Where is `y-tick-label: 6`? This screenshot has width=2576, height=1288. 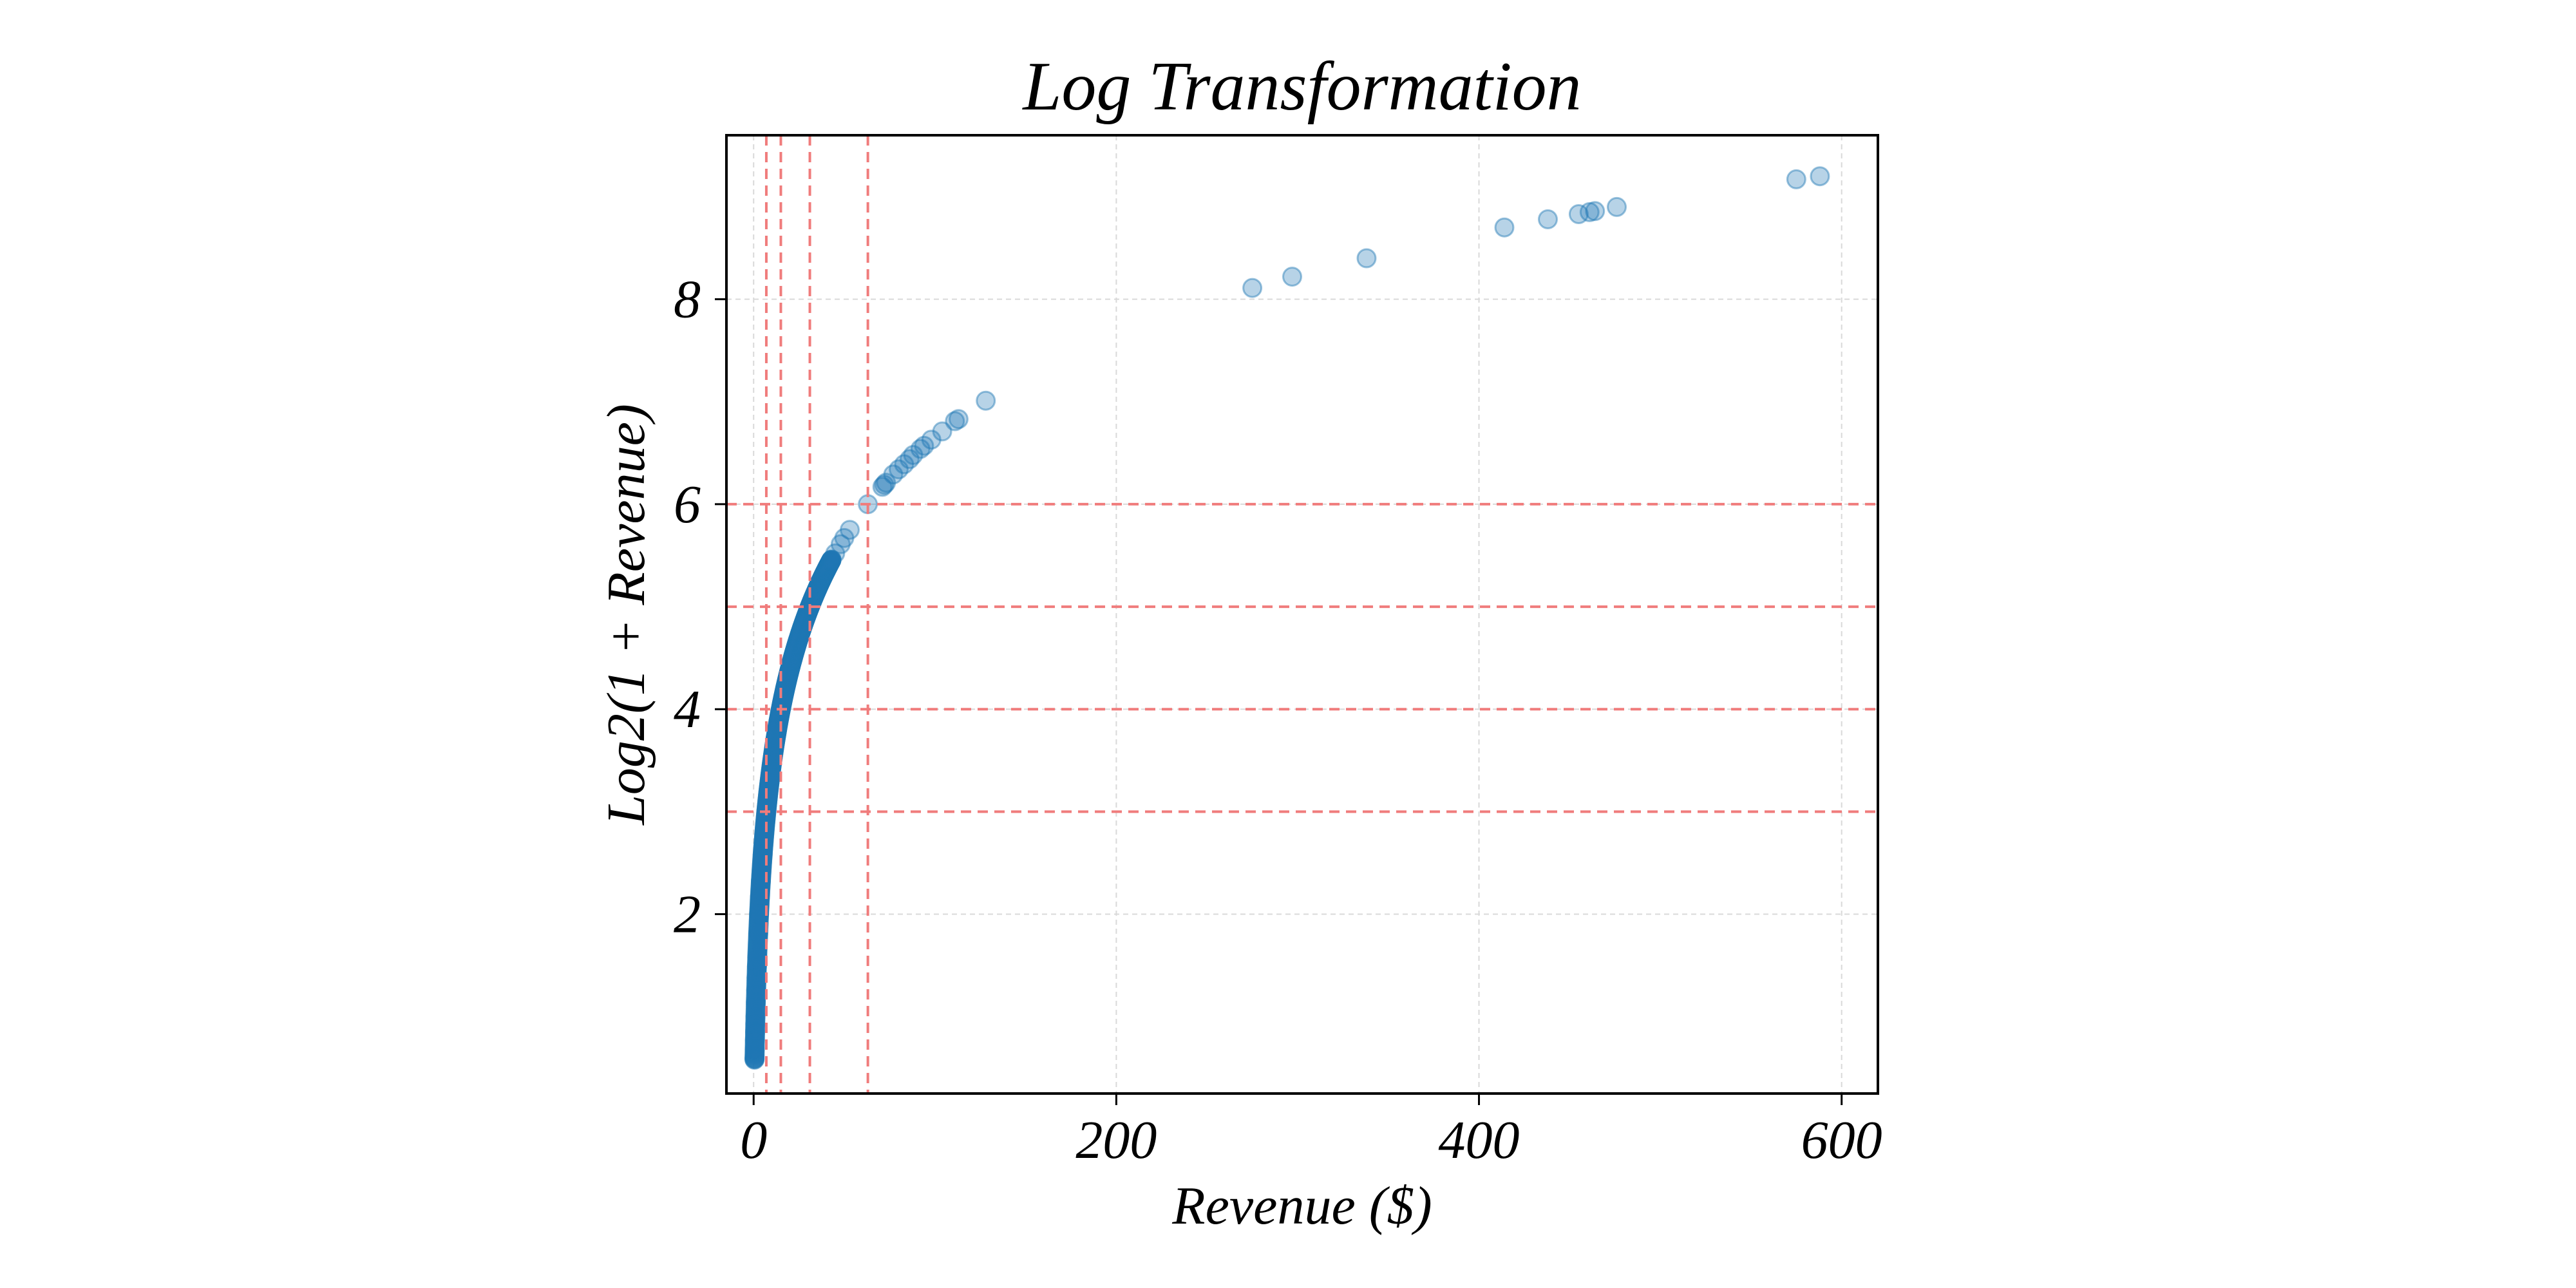
y-tick-label: 6 is located at coordinates (687, 505).